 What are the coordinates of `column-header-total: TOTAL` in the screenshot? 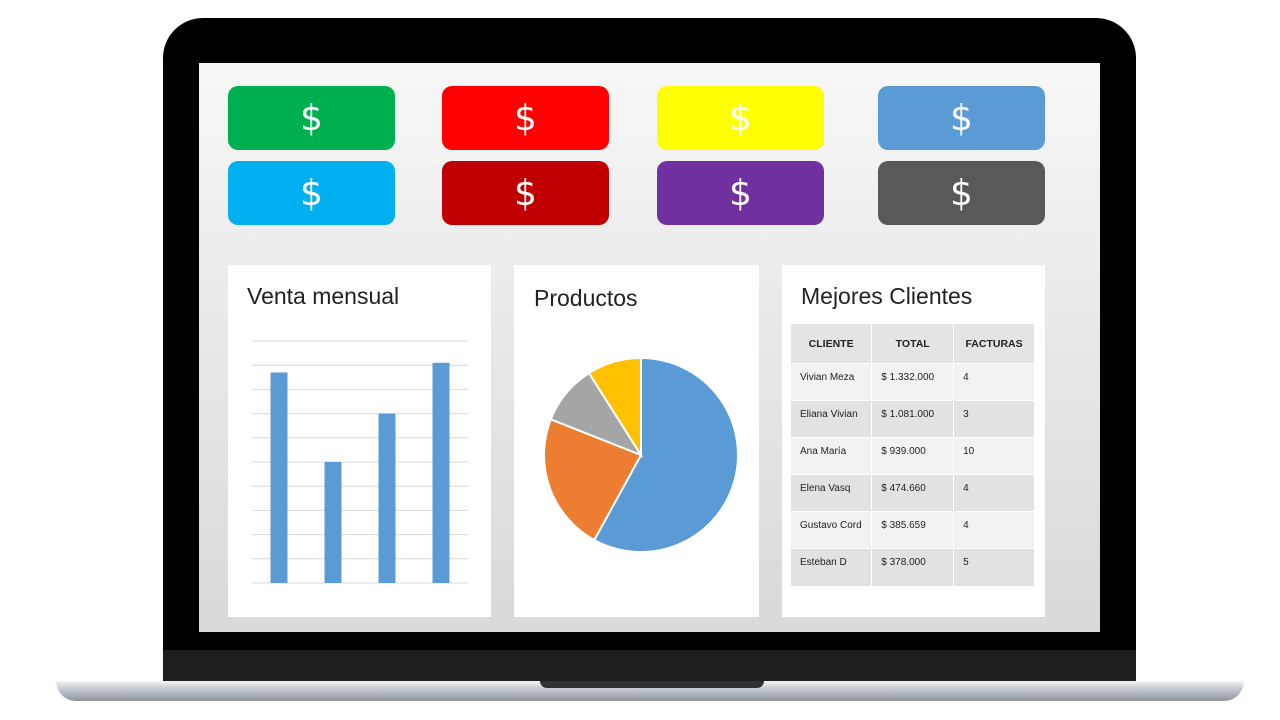 It's located at (913, 344).